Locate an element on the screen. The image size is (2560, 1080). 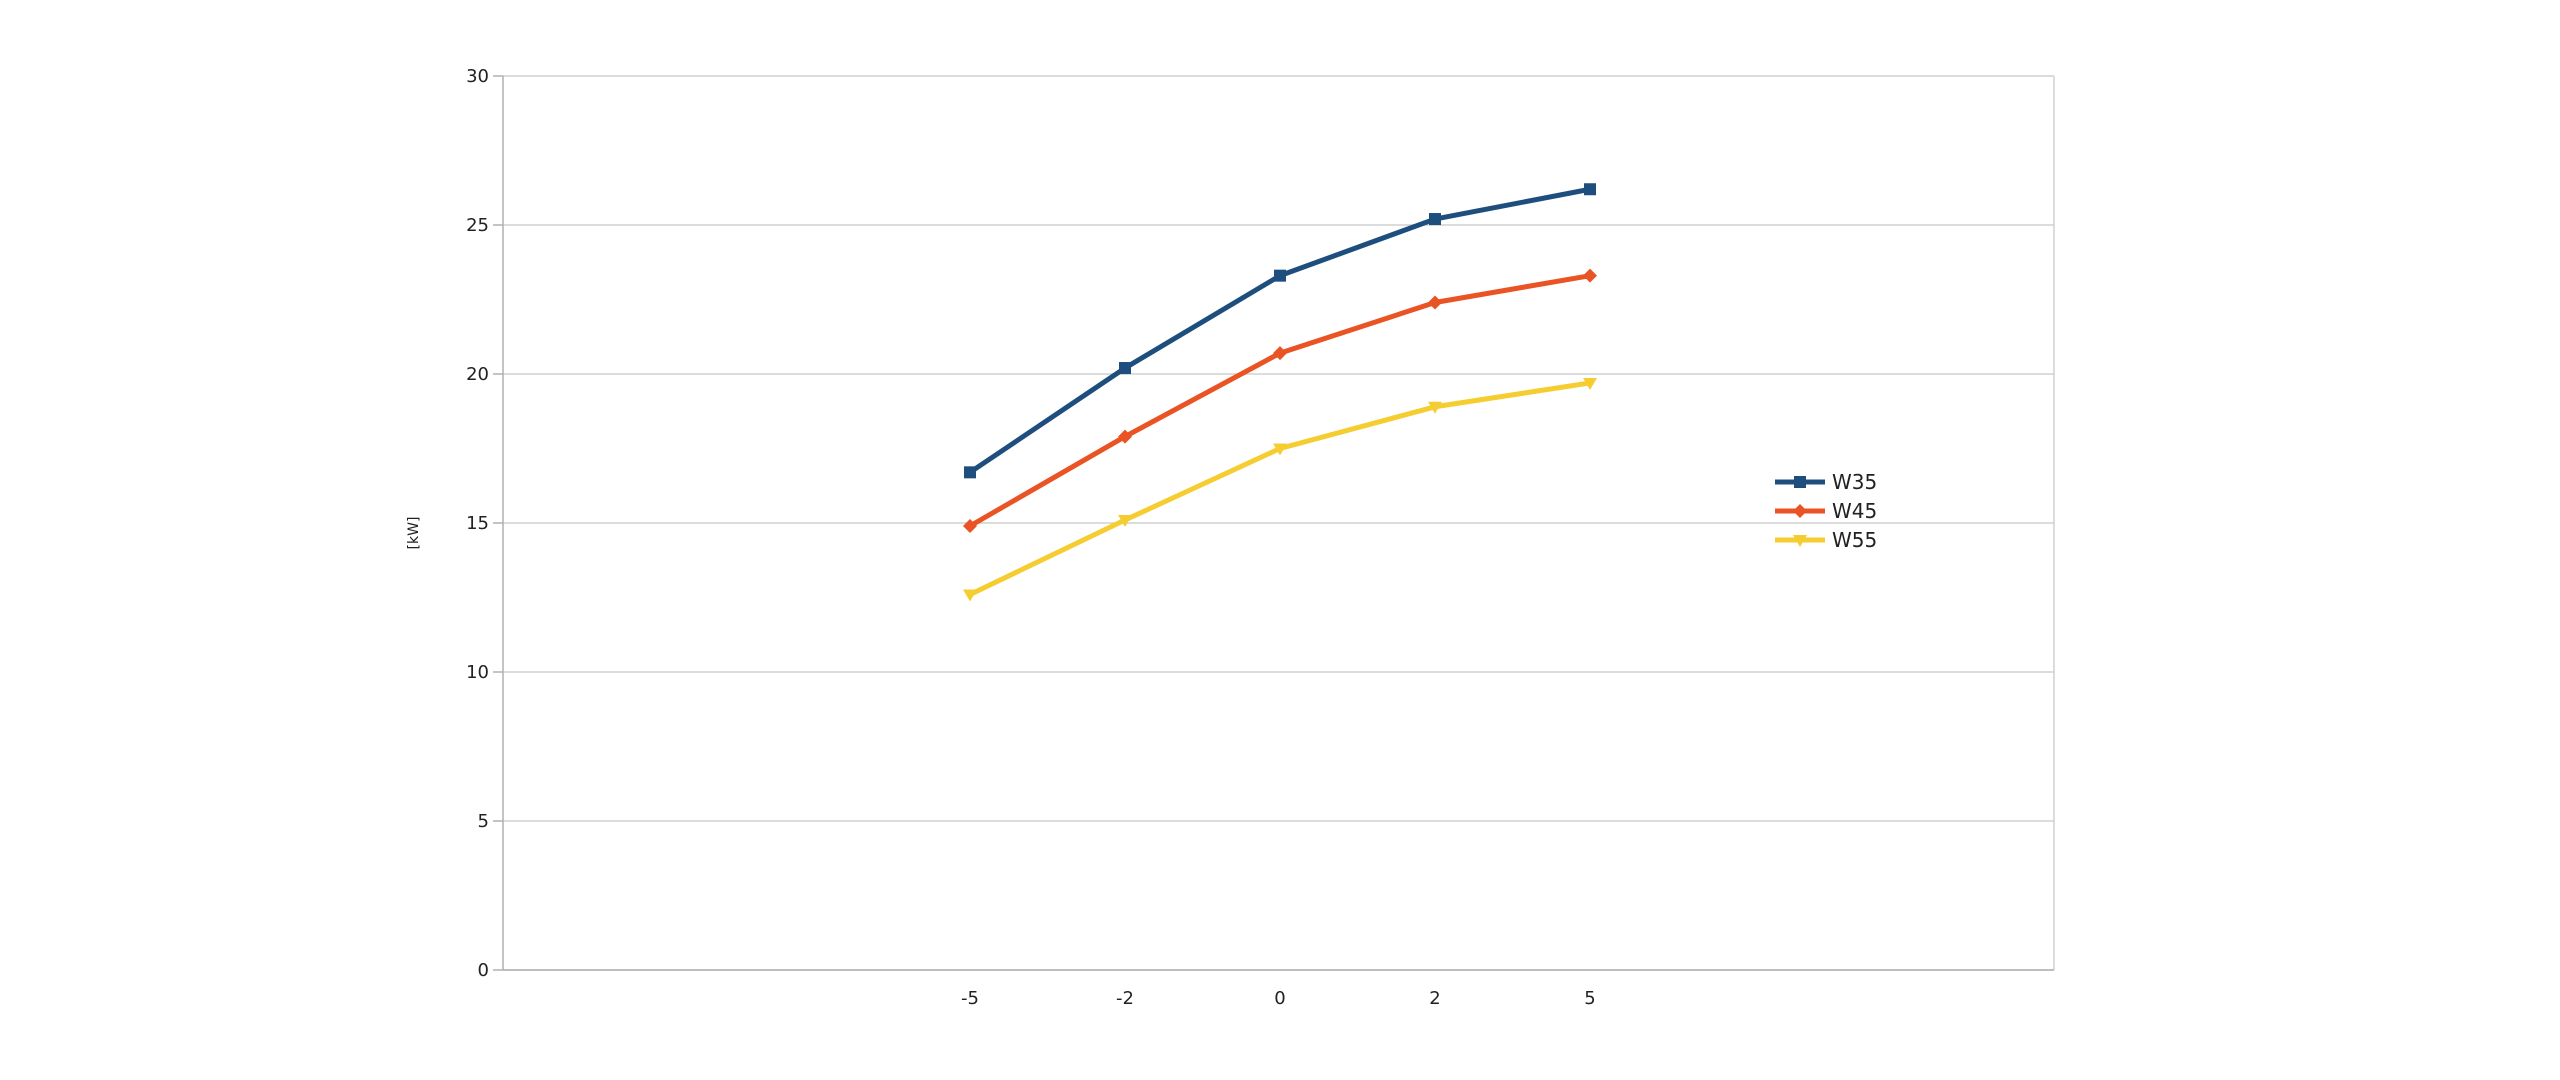
series-line-w55 is located at coordinates (1280, 489).